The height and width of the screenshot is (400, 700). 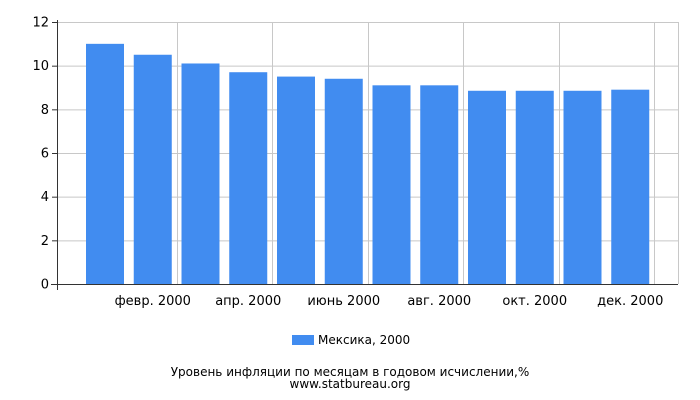 I want to click on y-axis-ticks: 0 2 4 6 8 10 12, so click(x=44, y=154).